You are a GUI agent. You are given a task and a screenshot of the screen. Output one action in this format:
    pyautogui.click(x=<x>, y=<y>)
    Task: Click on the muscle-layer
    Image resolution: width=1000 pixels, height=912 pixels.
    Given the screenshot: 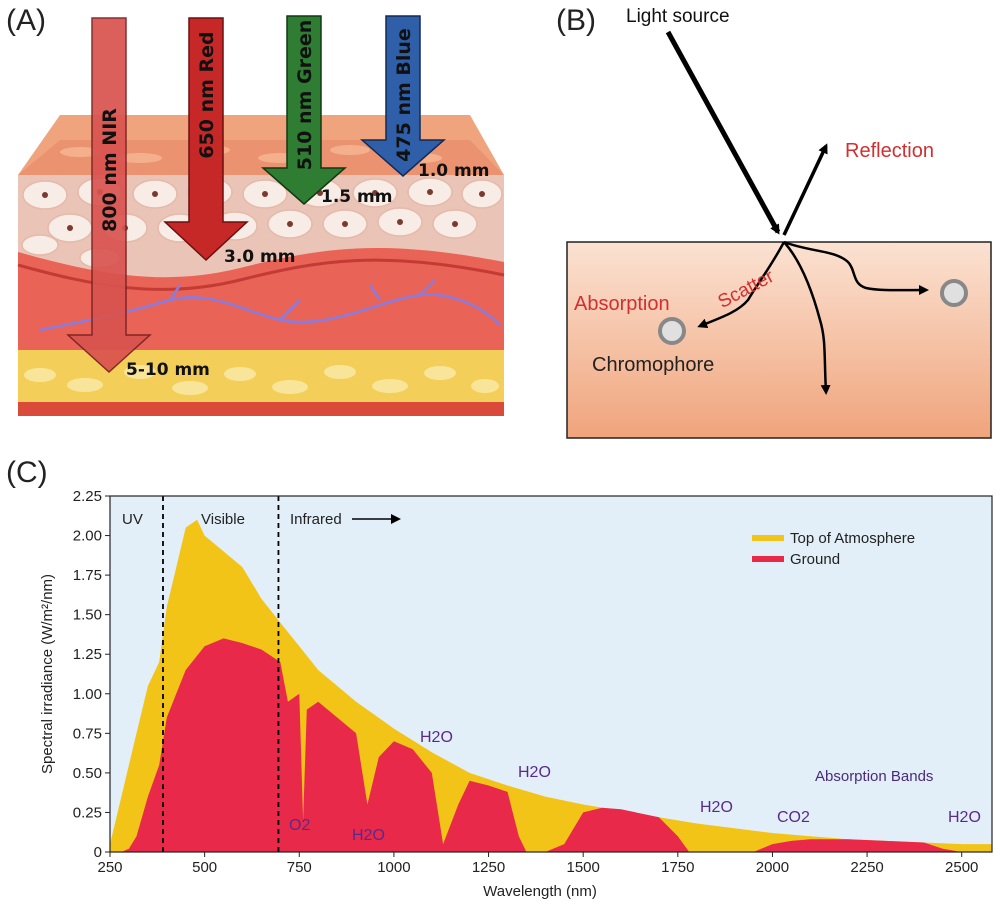 What is the action you would take?
    pyautogui.click(x=261, y=408)
    